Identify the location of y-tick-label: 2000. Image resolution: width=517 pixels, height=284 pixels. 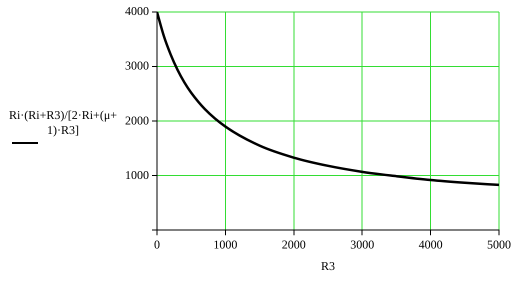
(137, 120).